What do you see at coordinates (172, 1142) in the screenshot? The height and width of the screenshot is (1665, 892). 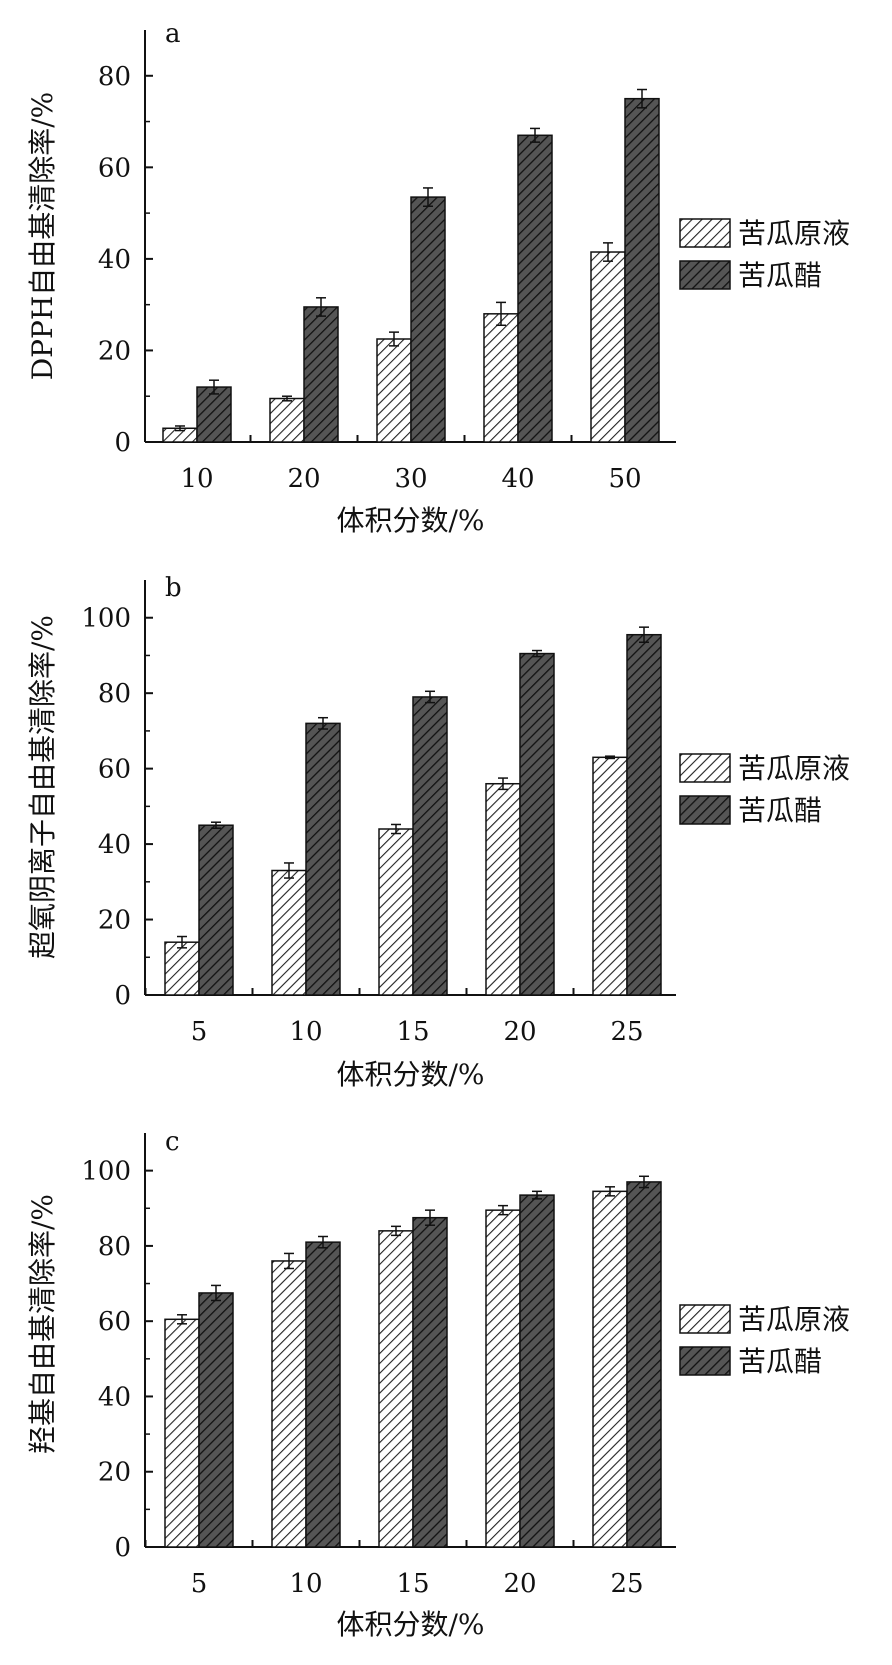 I see `panel-letter: c` at bounding box center [172, 1142].